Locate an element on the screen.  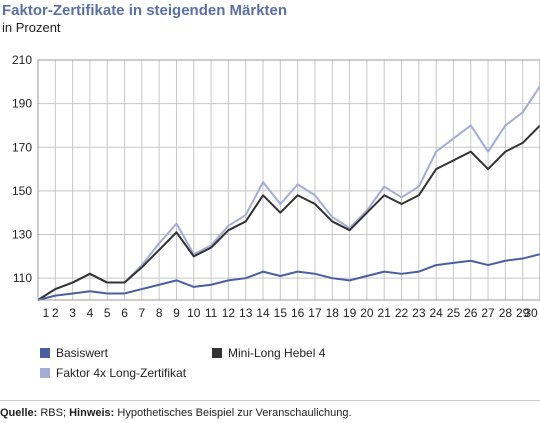
x-tick-label: 1 is located at coordinates (46, 313).